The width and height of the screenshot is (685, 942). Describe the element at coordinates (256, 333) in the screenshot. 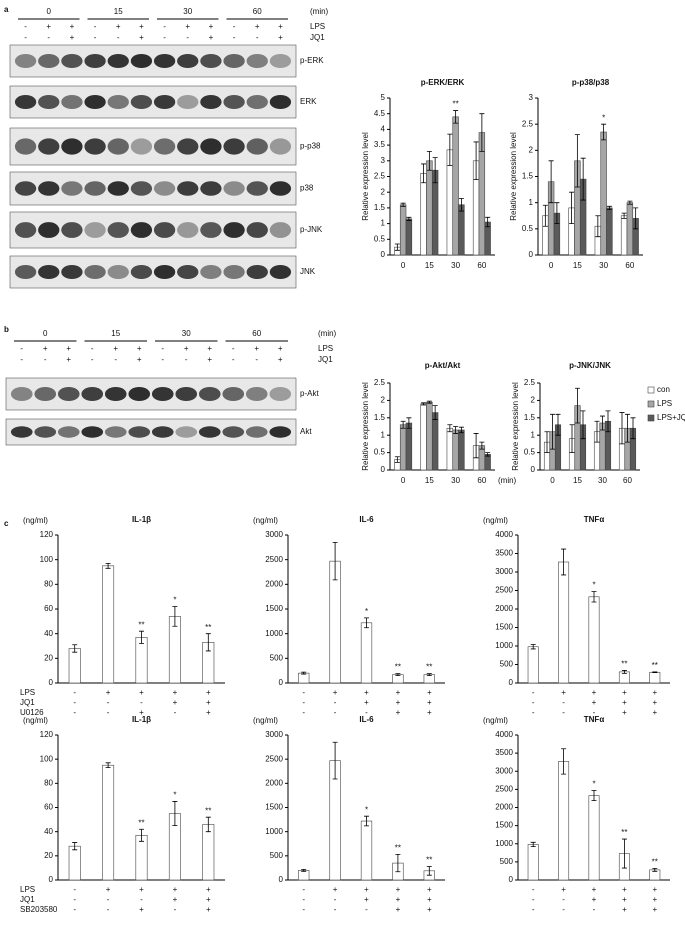

I see `time-label: 60` at that location.